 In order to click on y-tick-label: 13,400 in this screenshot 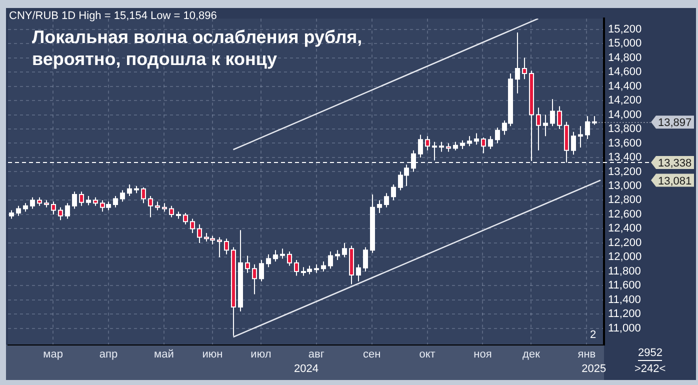, I will do `click(625, 158)`.